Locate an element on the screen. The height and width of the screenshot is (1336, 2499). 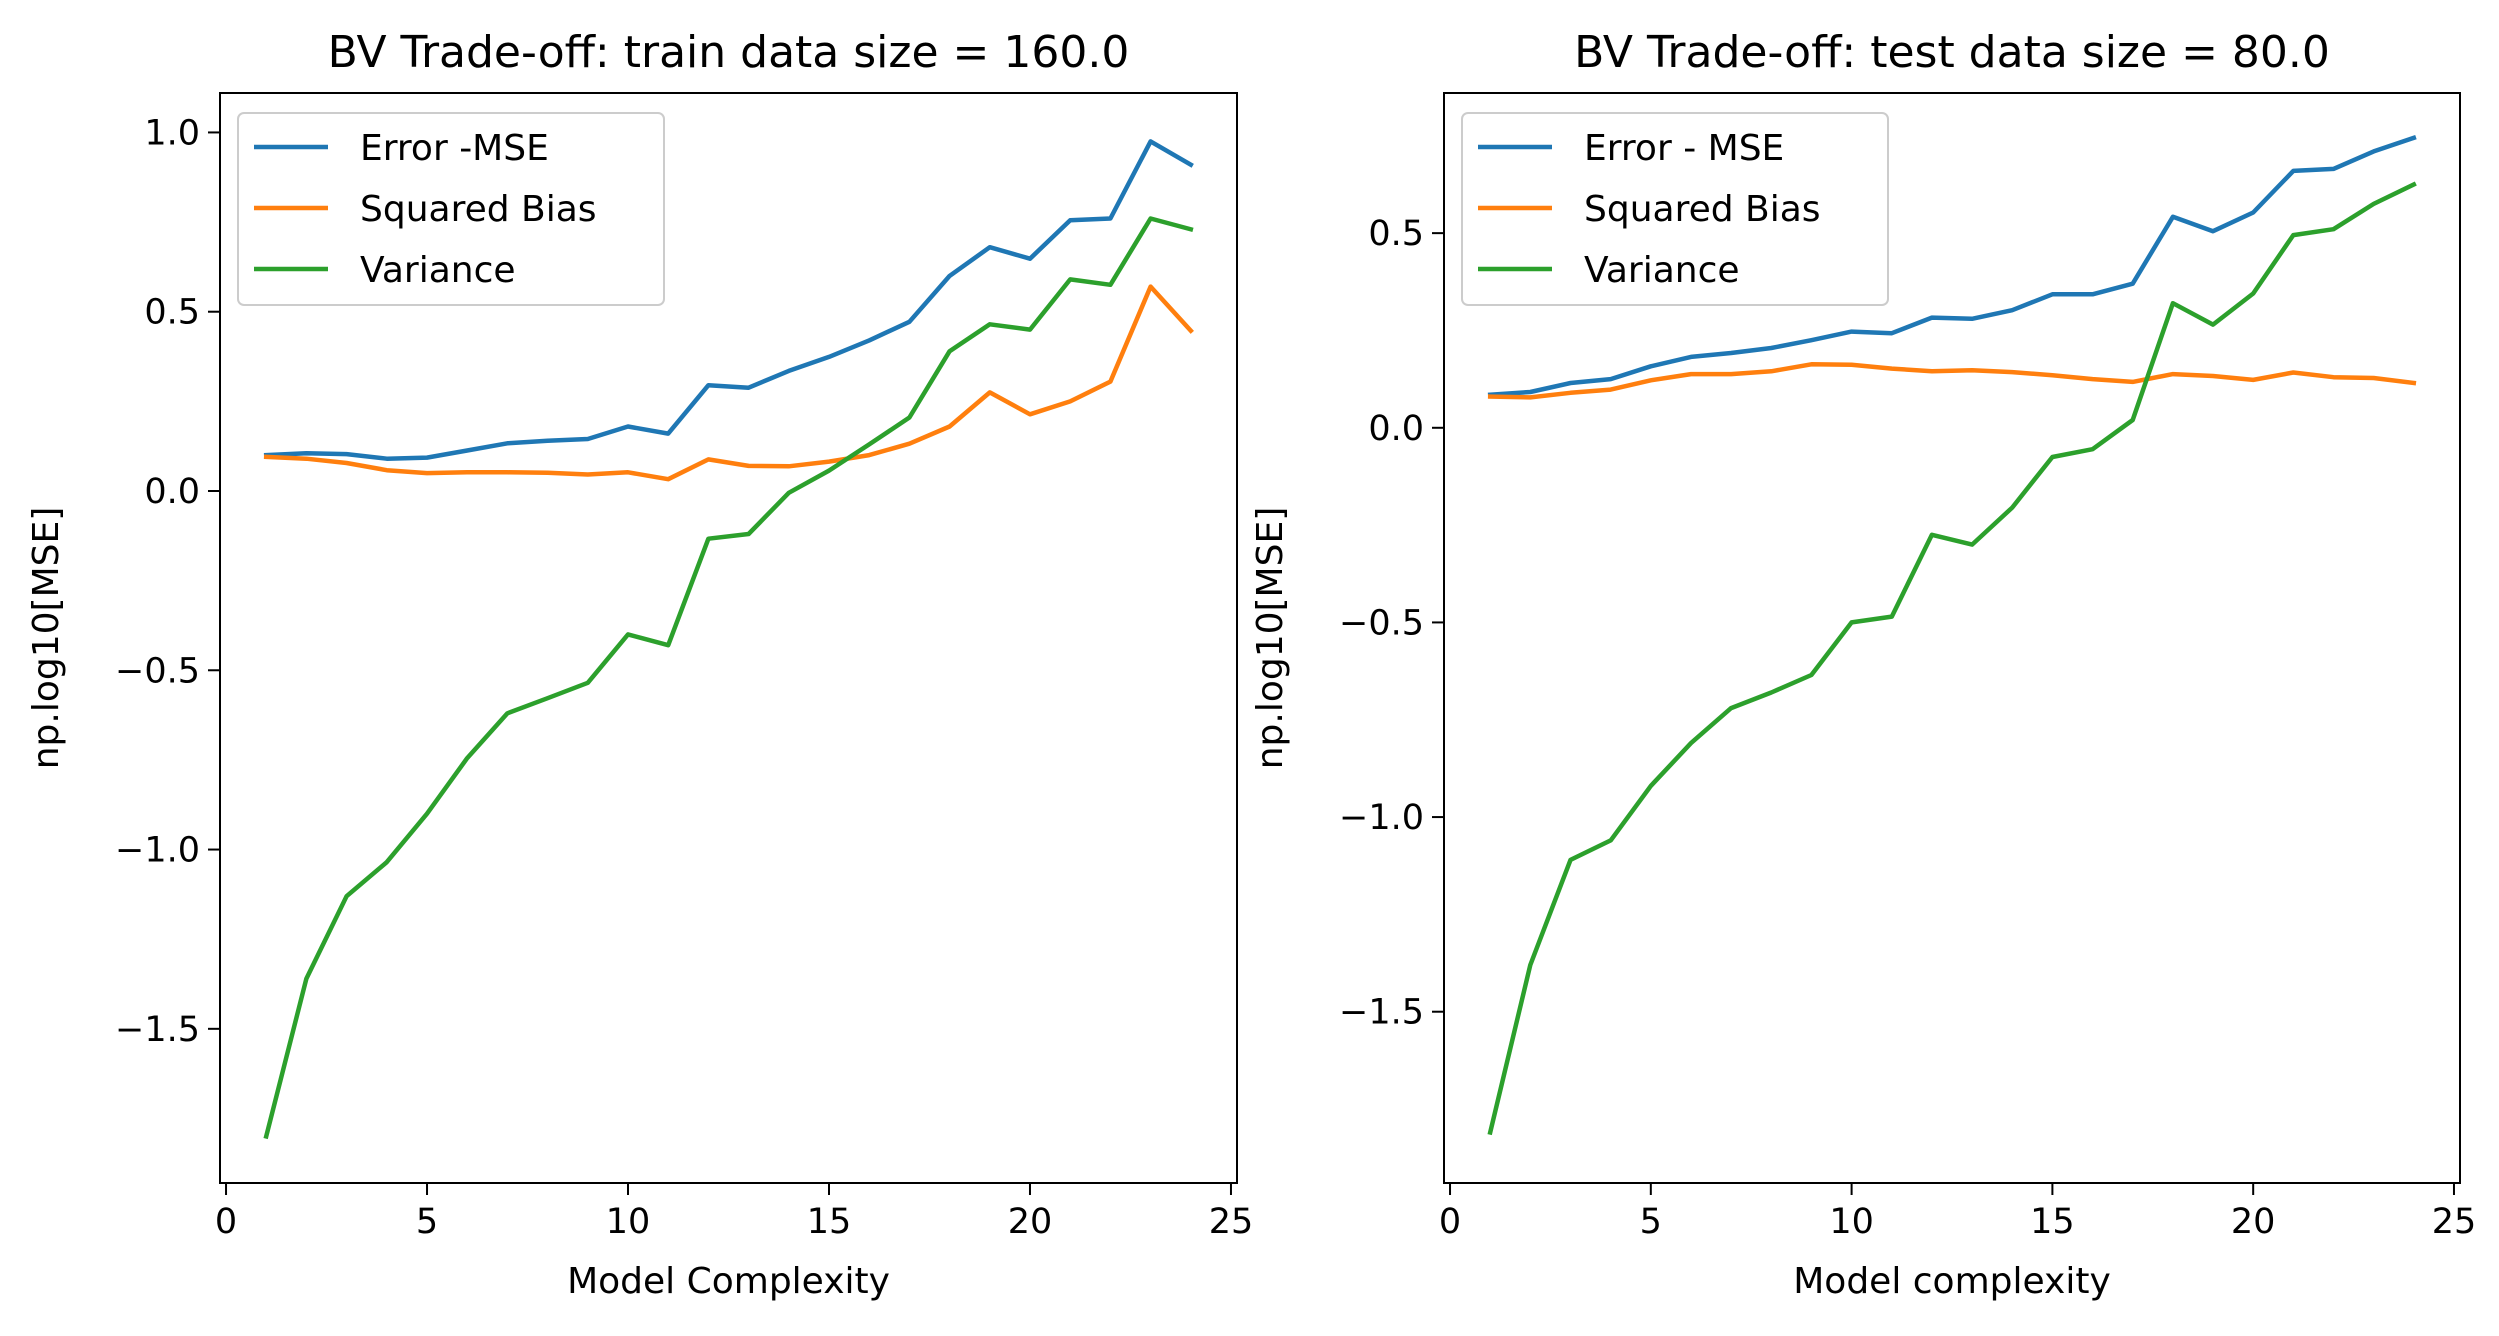
x-axis-label: Model complexity is located at coordinates (1952, 1281).